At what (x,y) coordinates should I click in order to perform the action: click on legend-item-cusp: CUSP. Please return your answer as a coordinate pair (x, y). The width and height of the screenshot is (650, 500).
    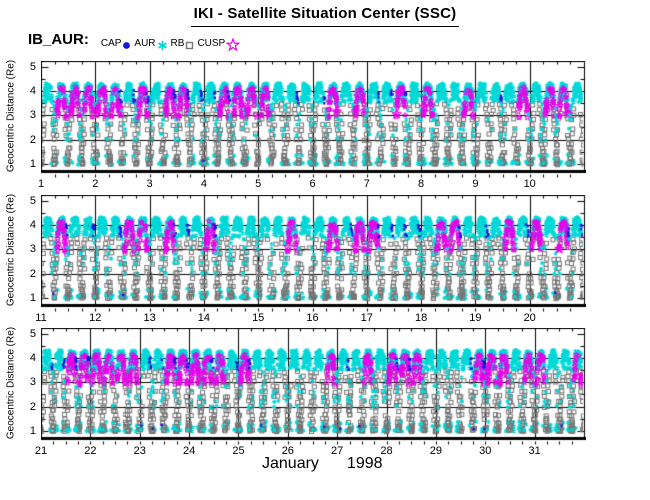
    Looking at the image, I should click on (219, 43).